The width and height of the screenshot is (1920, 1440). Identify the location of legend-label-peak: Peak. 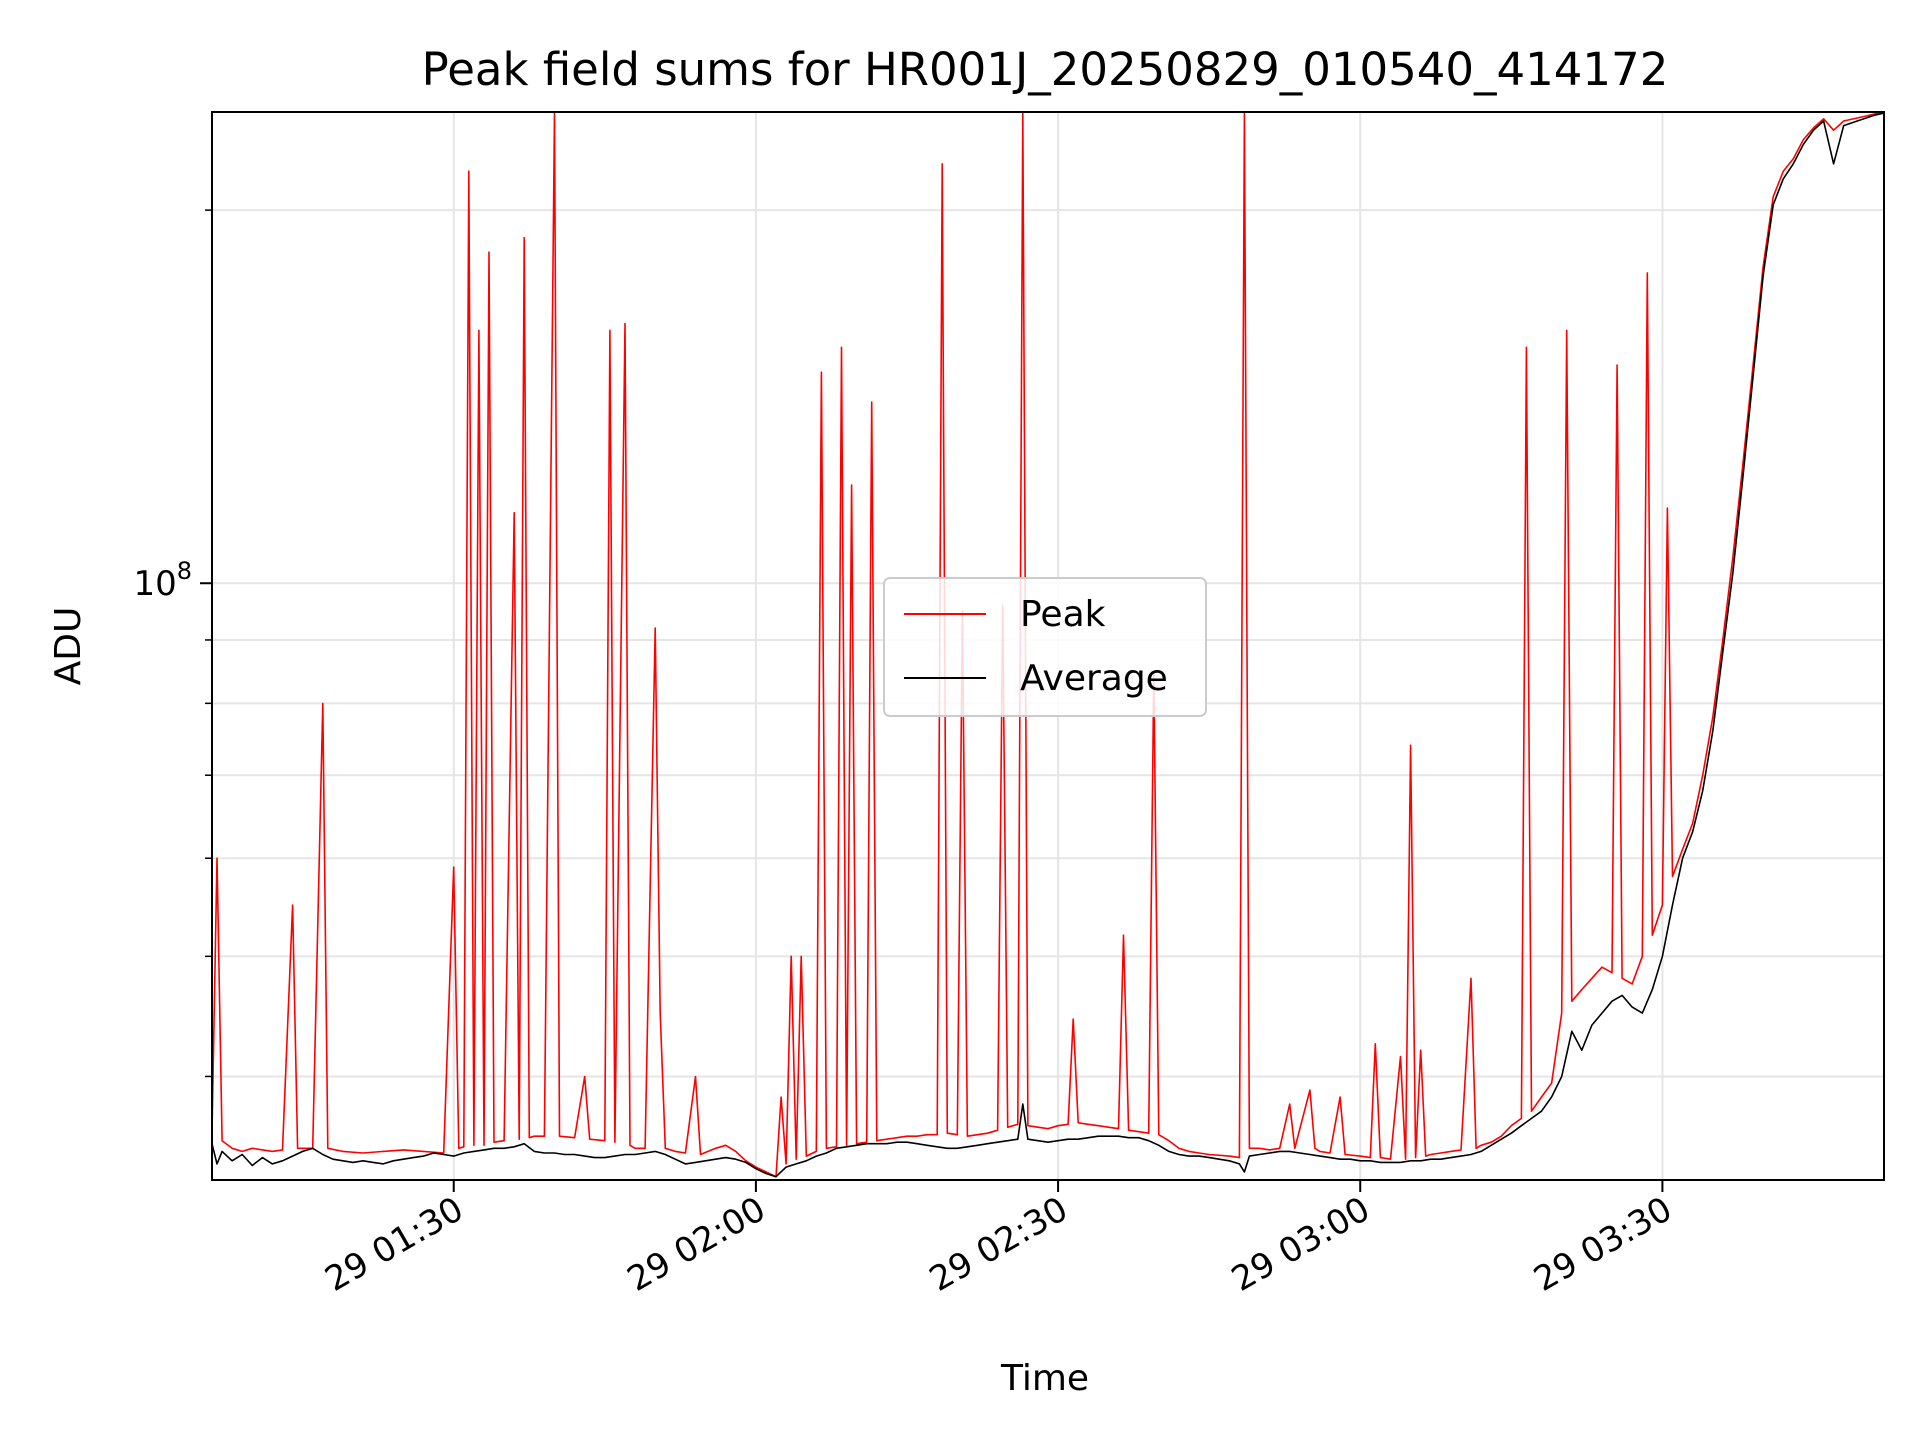
(1063, 614).